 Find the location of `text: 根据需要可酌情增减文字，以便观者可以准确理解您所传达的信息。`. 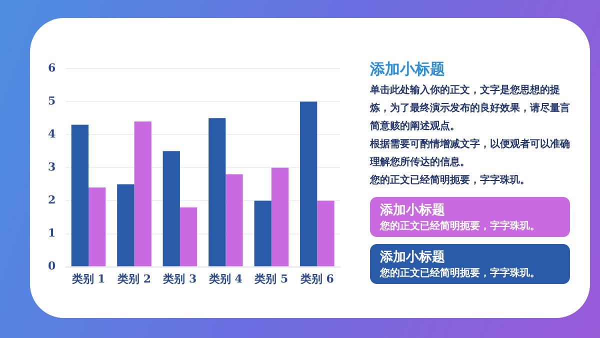

text: 根据需要可酌情增减文字，以便观者可以准确理解您所传达的信息。 is located at coordinates (470, 153).